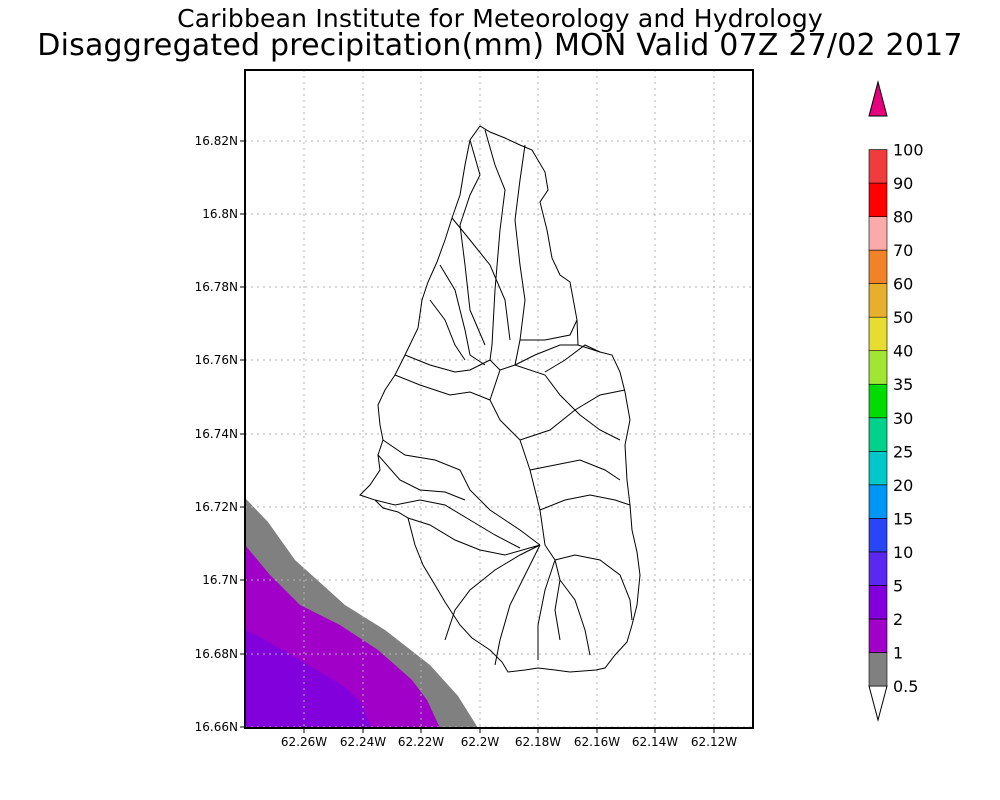 The width and height of the screenshot is (1000, 800). I want to click on colorbar-label: 25, so click(903, 451).